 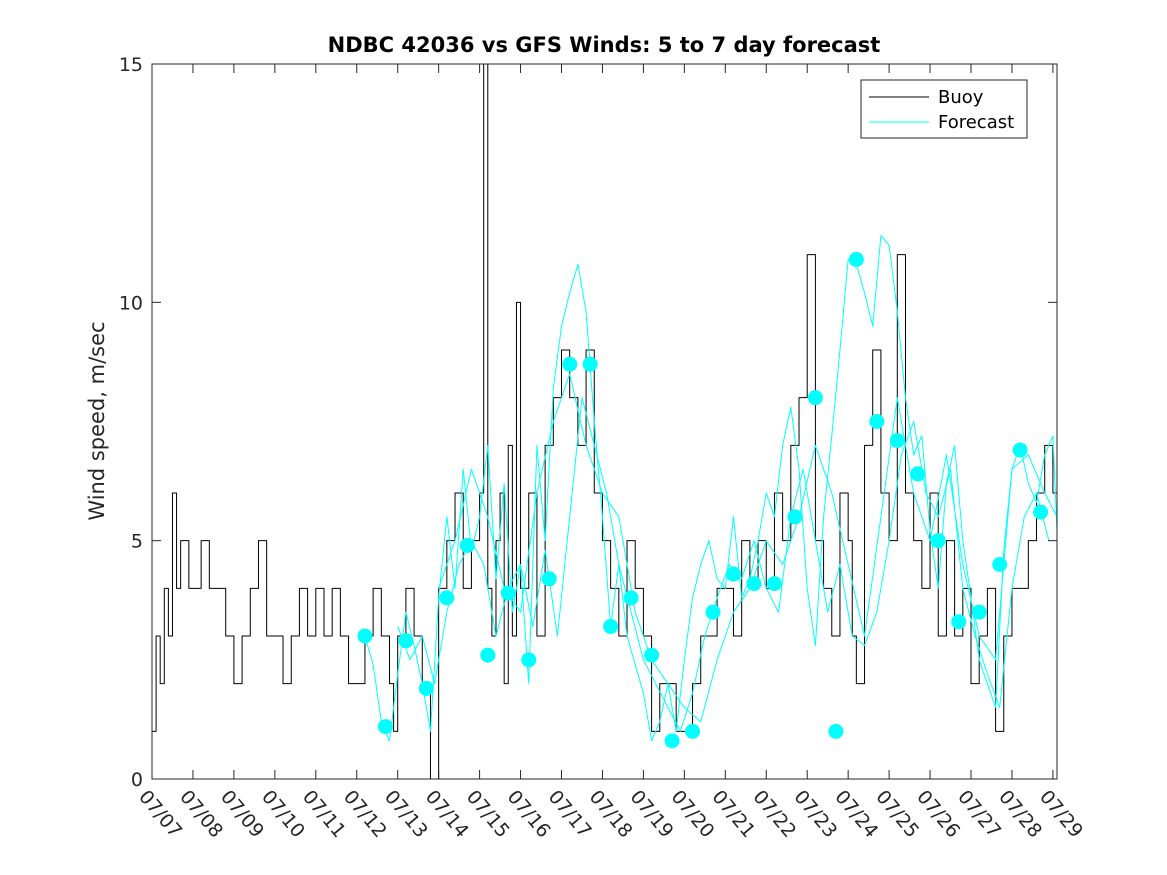 What do you see at coordinates (976, 122) in the screenshot?
I see `legend-label-forecast: Forecast` at bounding box center [976, 122].